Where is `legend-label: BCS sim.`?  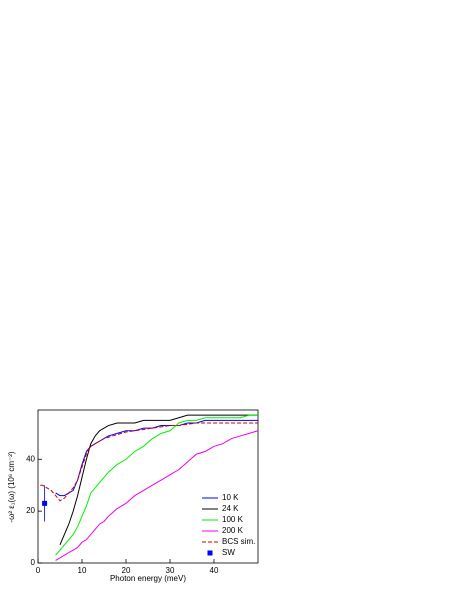 legend-label: BCS sim. is located at coordinates (238, 541).